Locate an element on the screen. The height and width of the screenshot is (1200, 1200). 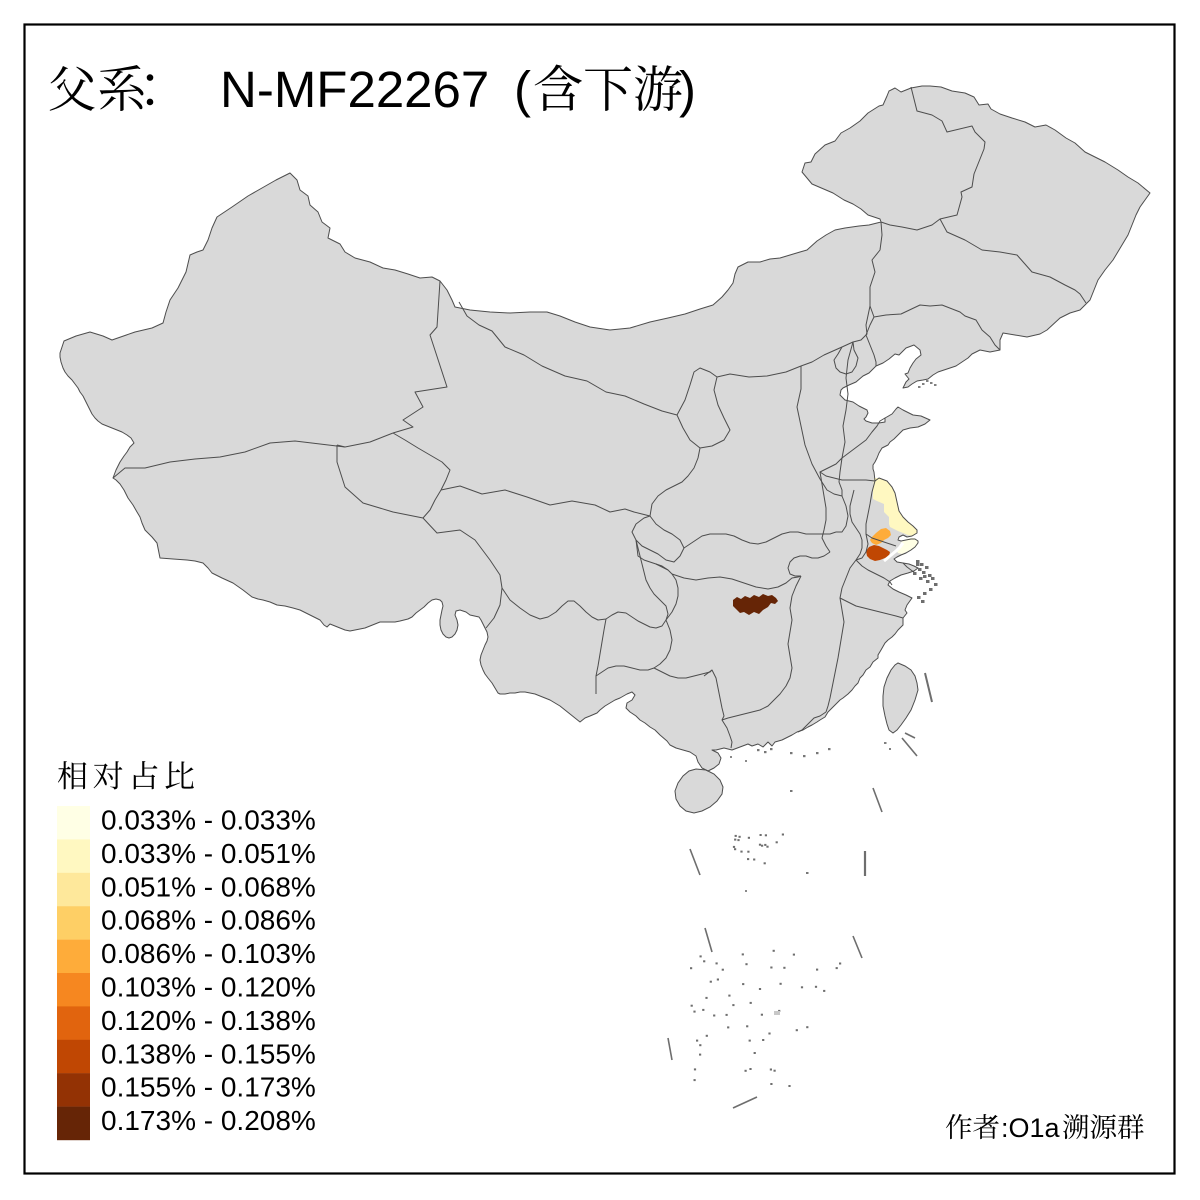
svg-text: 0.086% - 0.103% is located at coordinates (208, 953).